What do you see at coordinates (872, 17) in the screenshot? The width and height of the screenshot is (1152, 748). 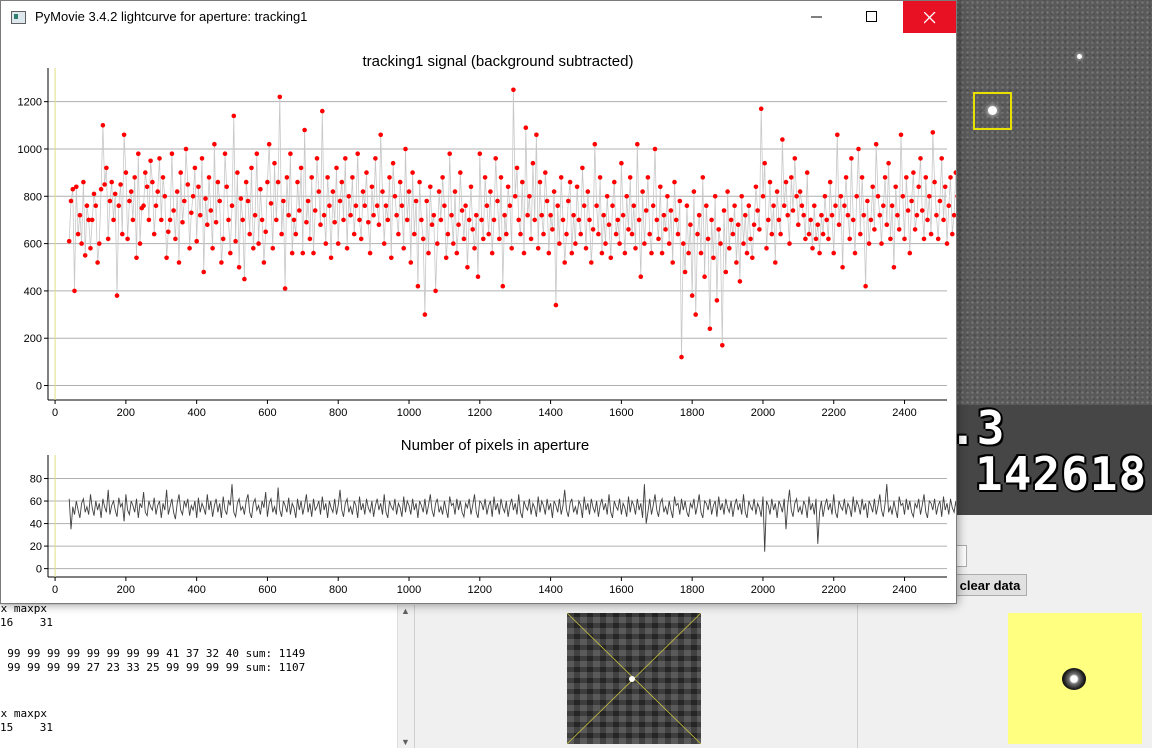 I see `maximize-button` at bounding box center [872, 17].